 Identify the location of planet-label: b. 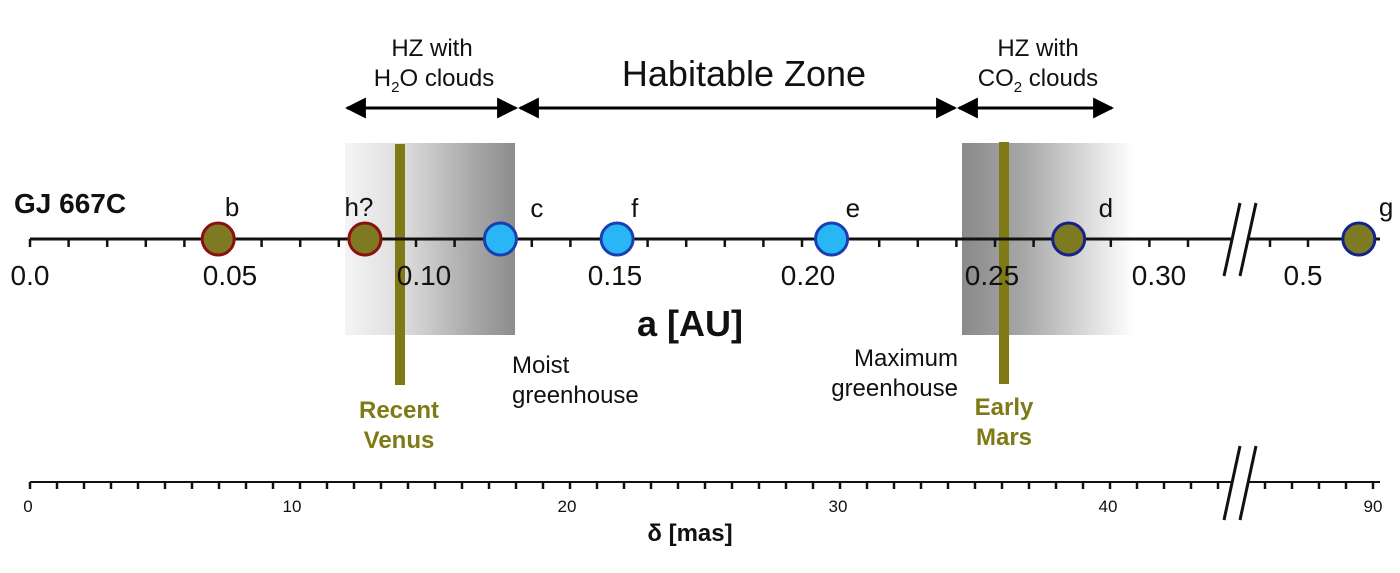
(232, 207).